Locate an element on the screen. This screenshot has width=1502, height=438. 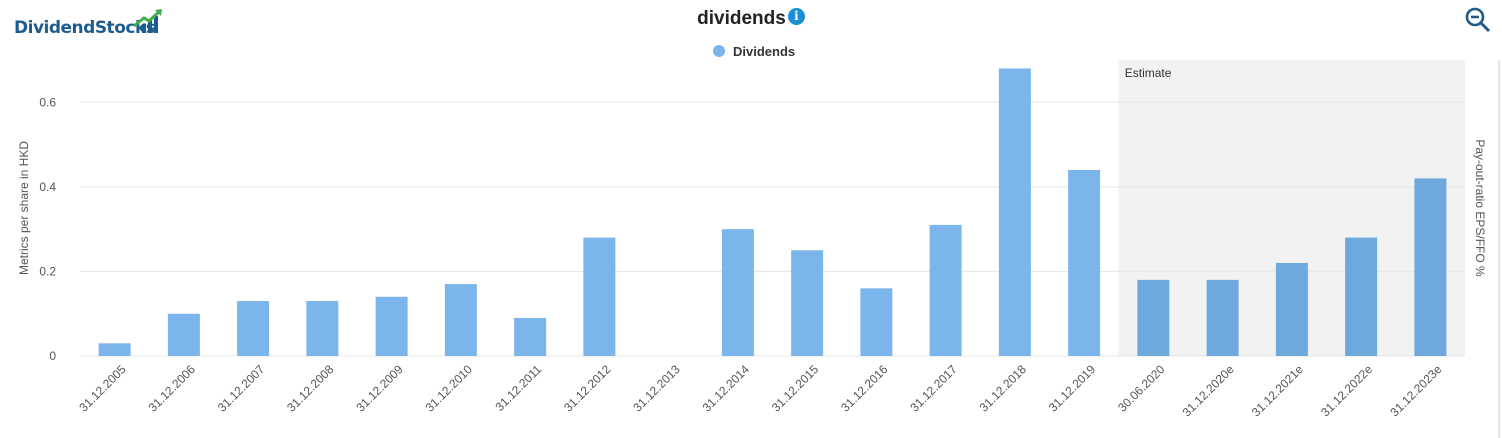
x-tick-label: 31.12.2005 is located at coordinates (102, 388).